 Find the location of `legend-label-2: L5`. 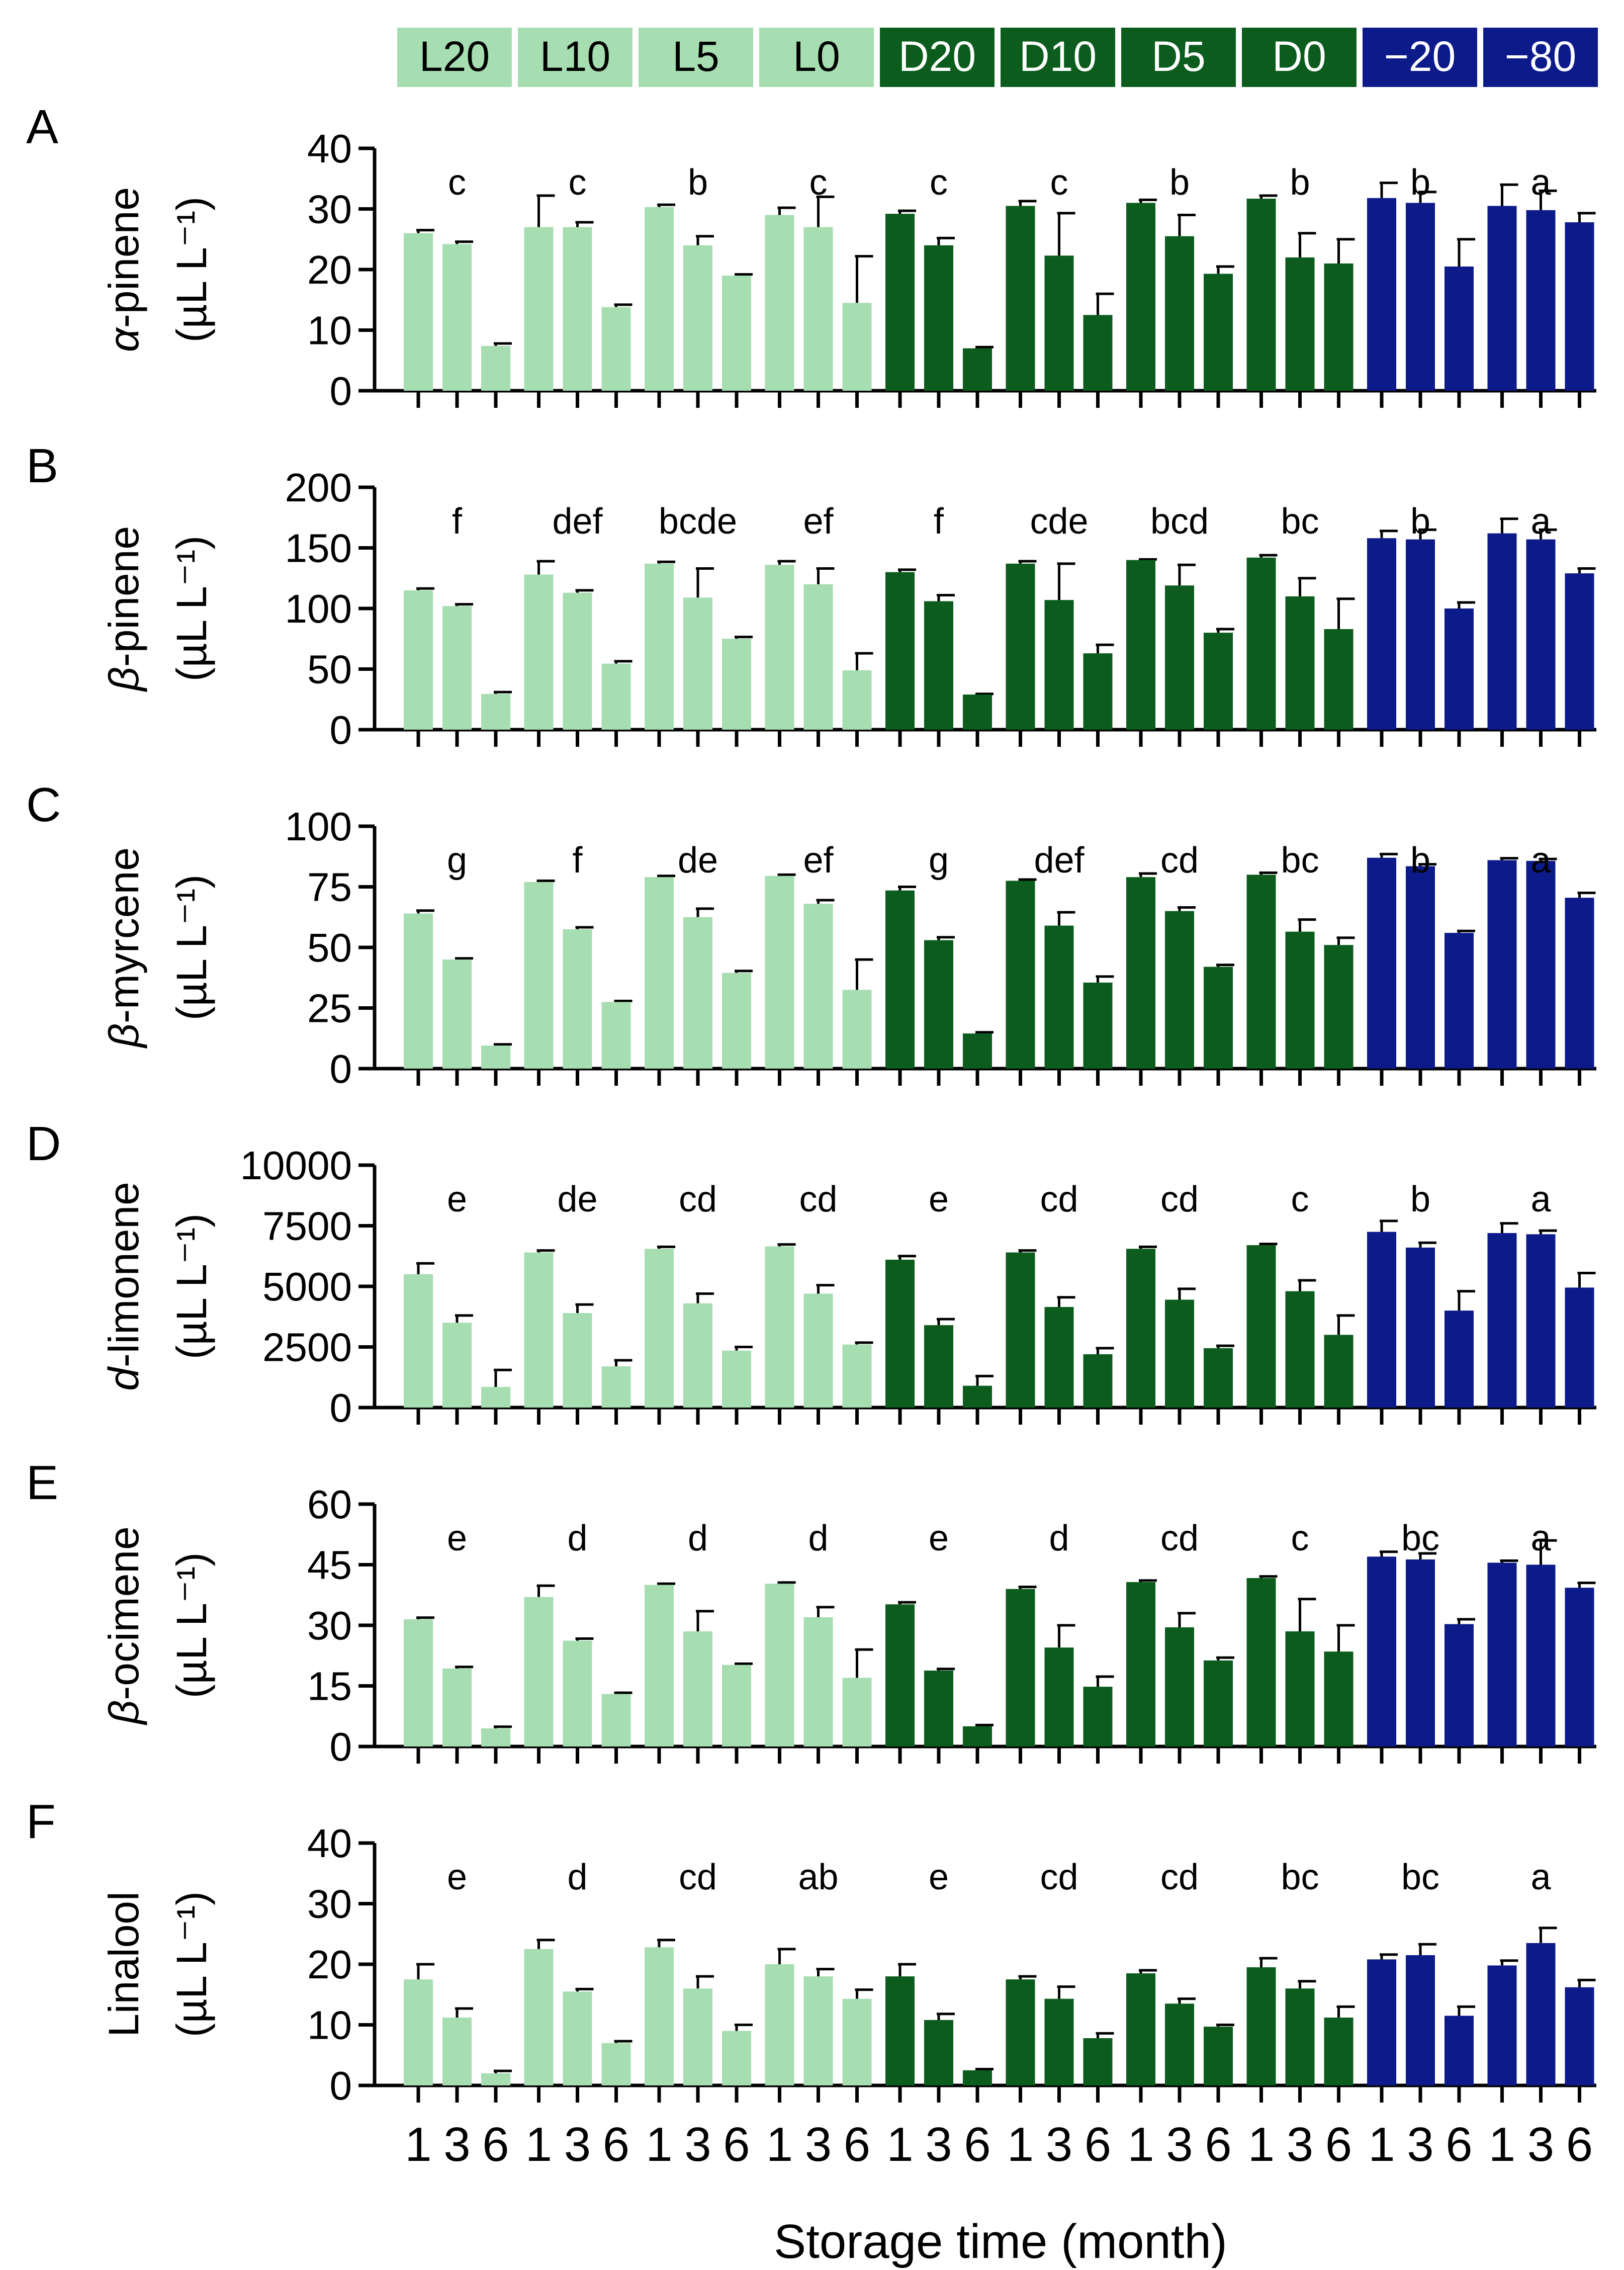

legend-label-2: L5 is located at coordinates (695, 57).